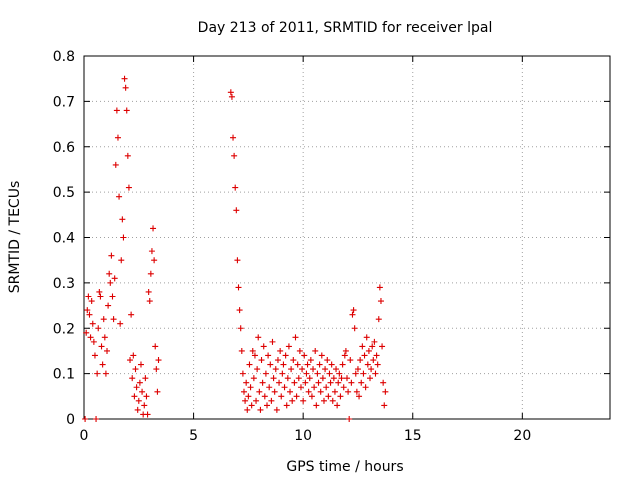 The image size is (640, 480). I want to click on y-axis-label: SRMTID / TECUs, so click(15, 237).